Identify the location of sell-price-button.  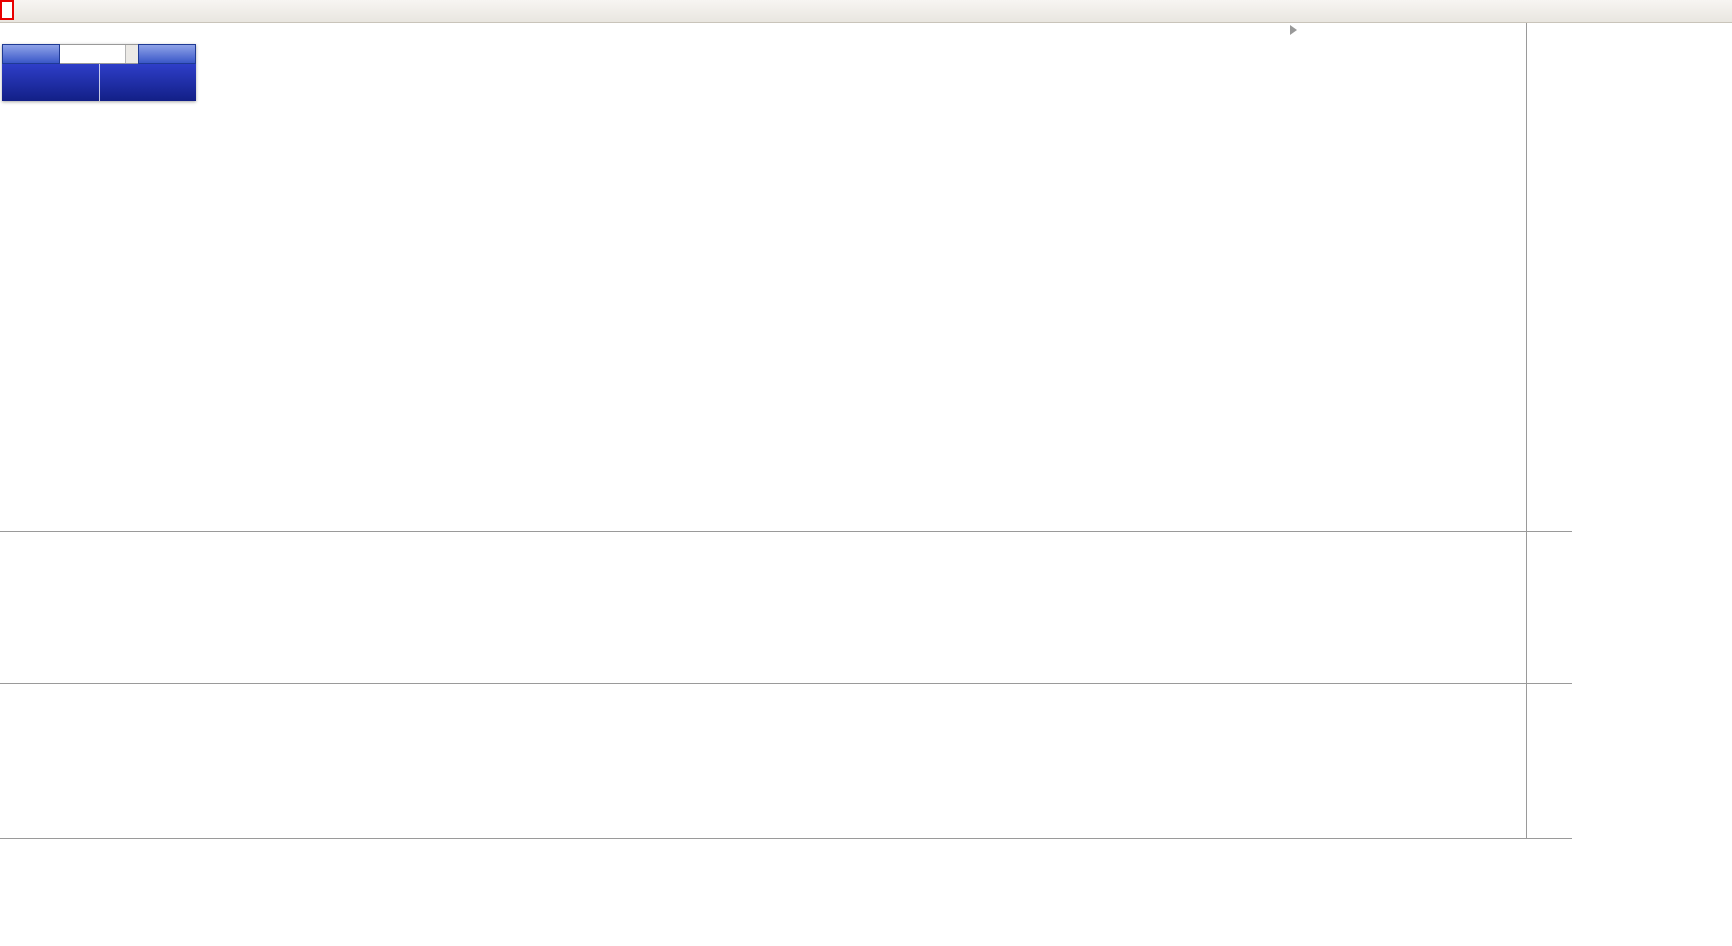
(50, 82).